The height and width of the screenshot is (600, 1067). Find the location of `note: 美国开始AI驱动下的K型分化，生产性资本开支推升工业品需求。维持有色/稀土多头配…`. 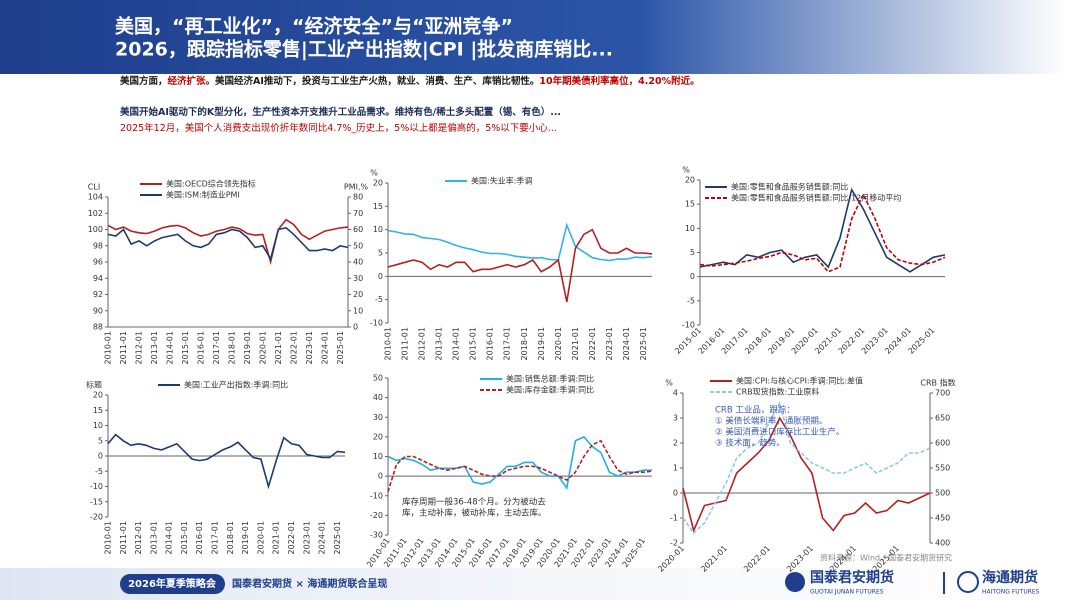

note: 美国开始AI驱动下的K型分化，生产性资本开支推升工业品需求。维持有色/稀土多头配… is located at coordinates (340, 112).